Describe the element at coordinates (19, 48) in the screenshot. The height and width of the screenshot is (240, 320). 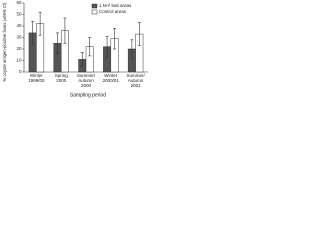
I see `y-tick-label: 20` at that location.